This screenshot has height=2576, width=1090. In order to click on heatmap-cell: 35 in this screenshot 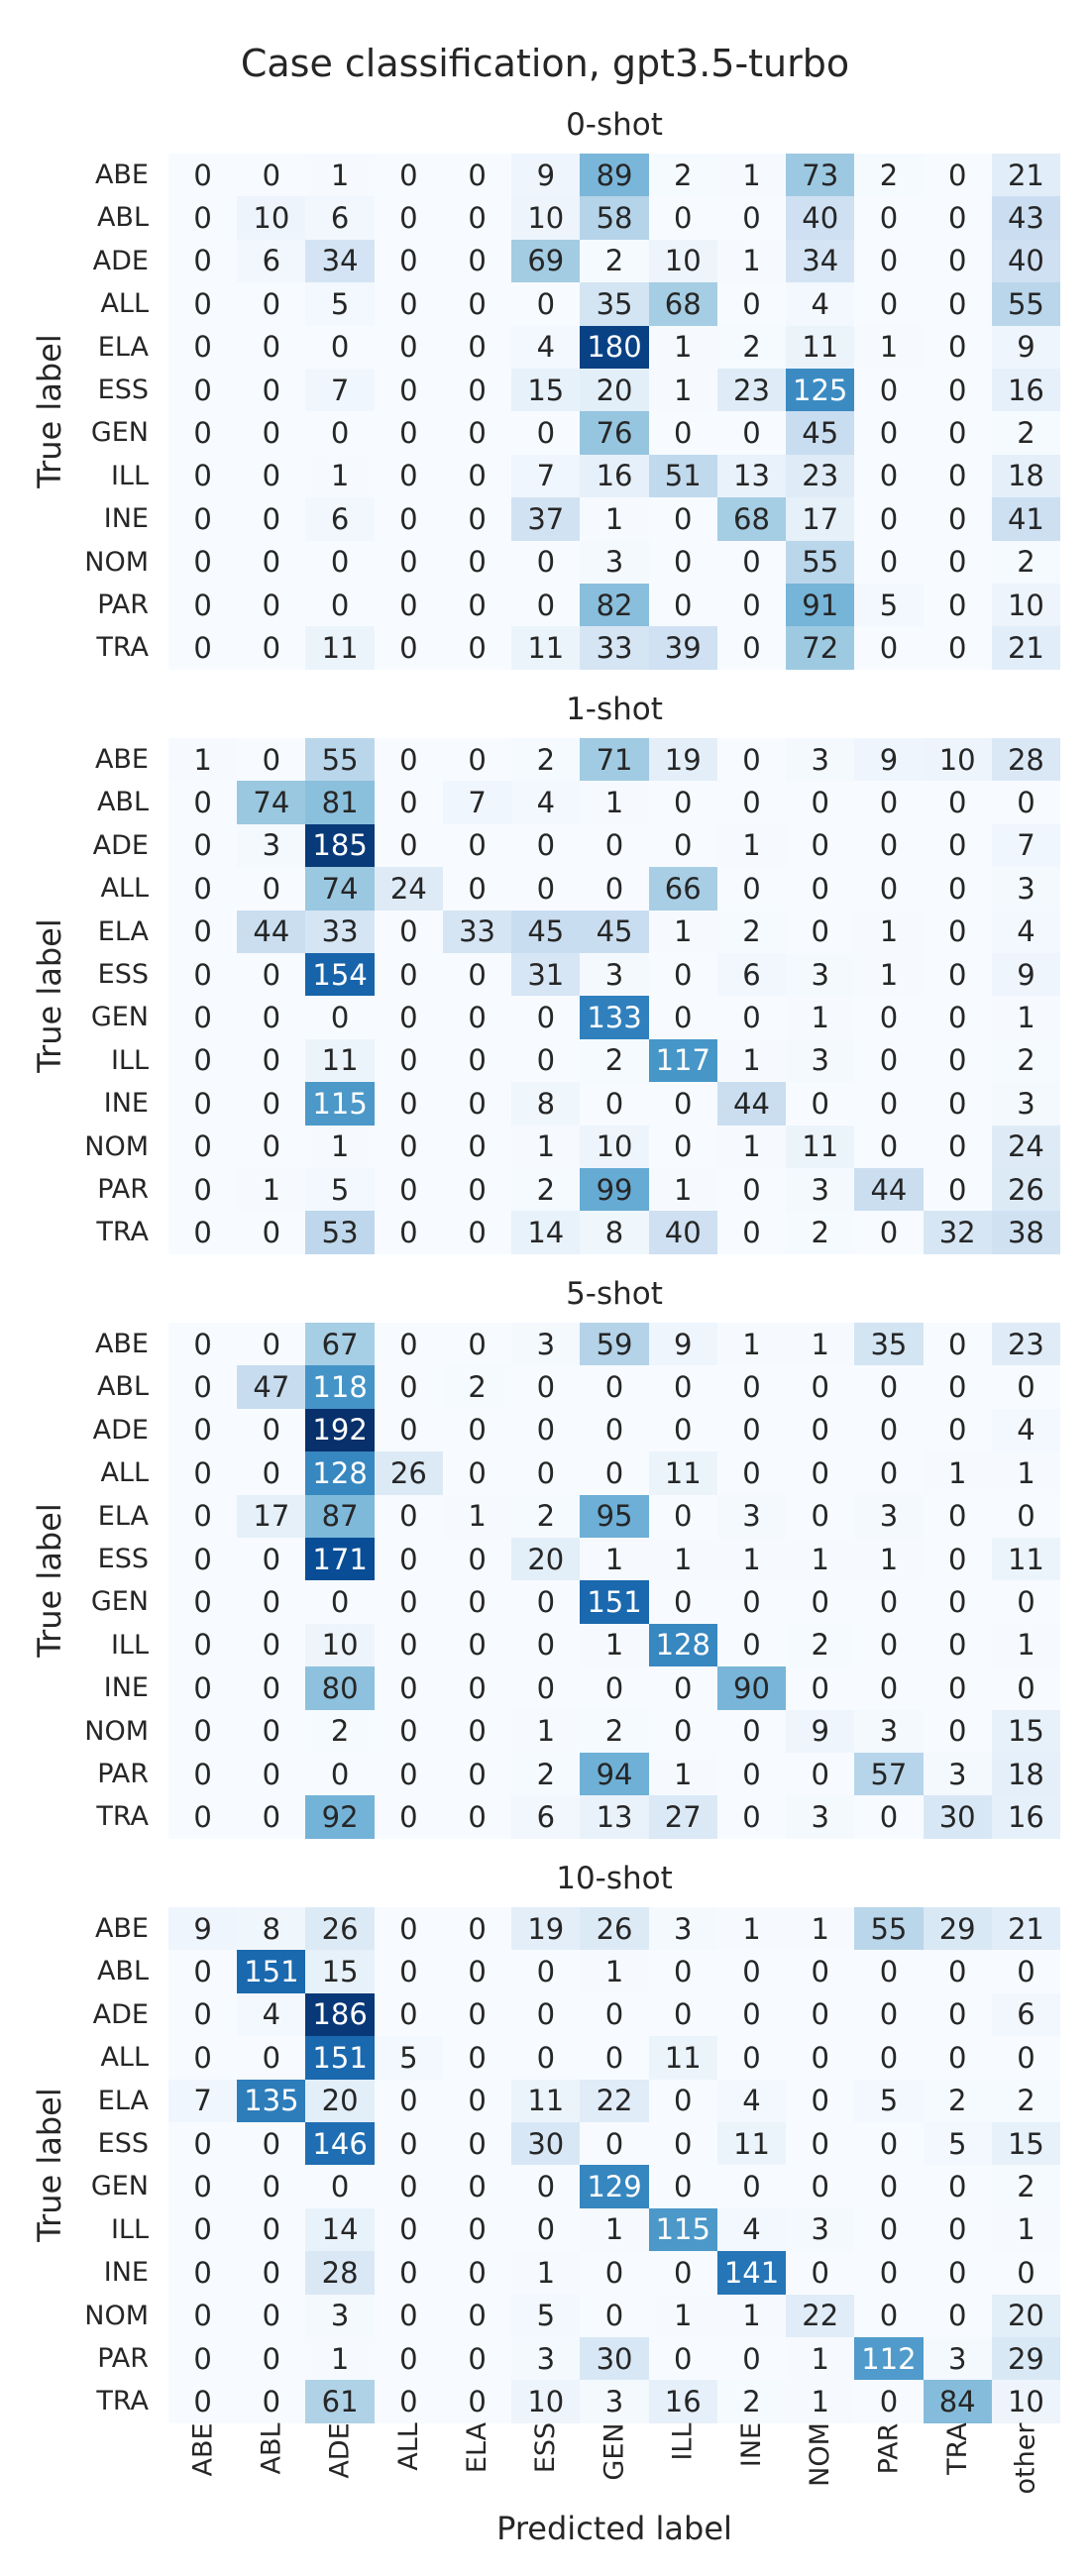, I will do `click(889, 1344)`.